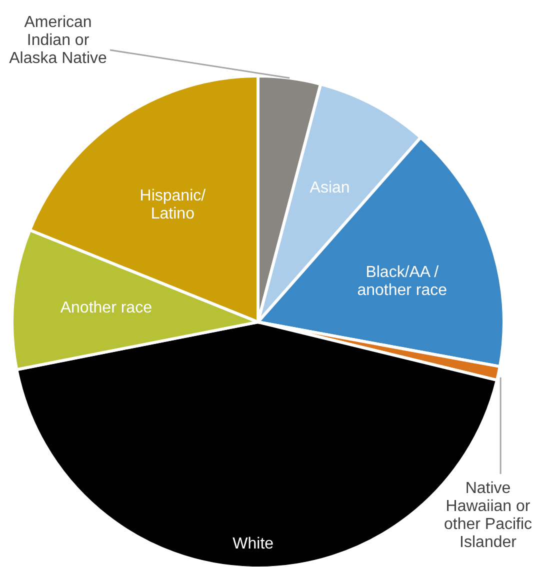 Image resolution: width=545 pixels, height=567 pixels. I want to click on slice-label: Black/AA / another race, so click(402, 282).